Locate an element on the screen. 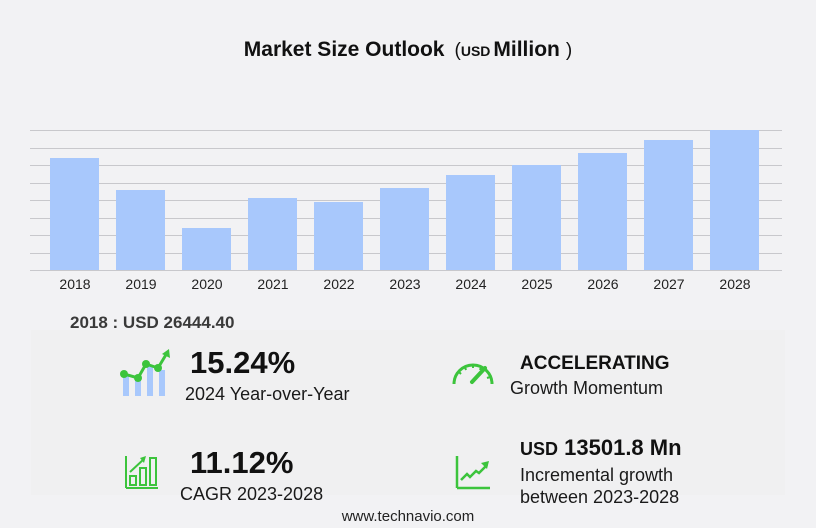 This screenshot has width=816, height=528. bar-growth-icon is located at coordinates (141, 472).